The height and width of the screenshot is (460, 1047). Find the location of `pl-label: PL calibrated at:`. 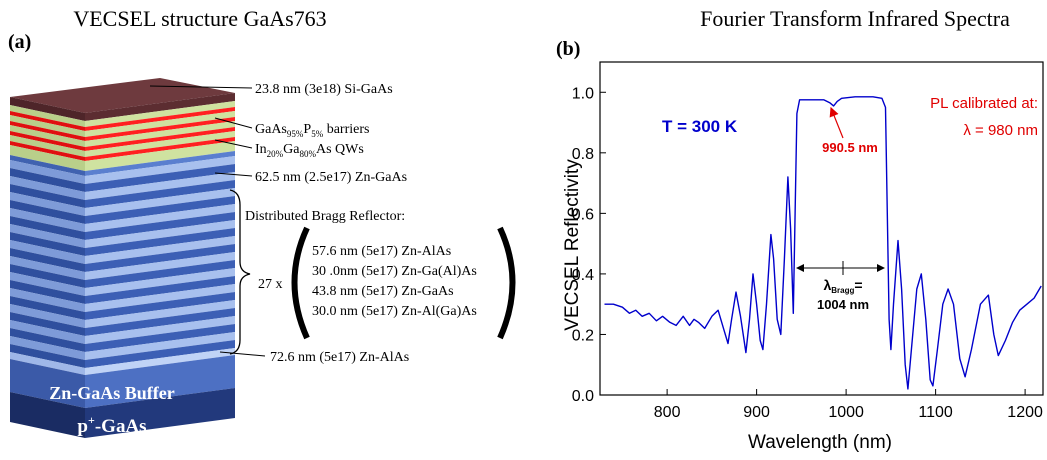

pl-label: PL calibrated at: is located at coordinates (984, 103).